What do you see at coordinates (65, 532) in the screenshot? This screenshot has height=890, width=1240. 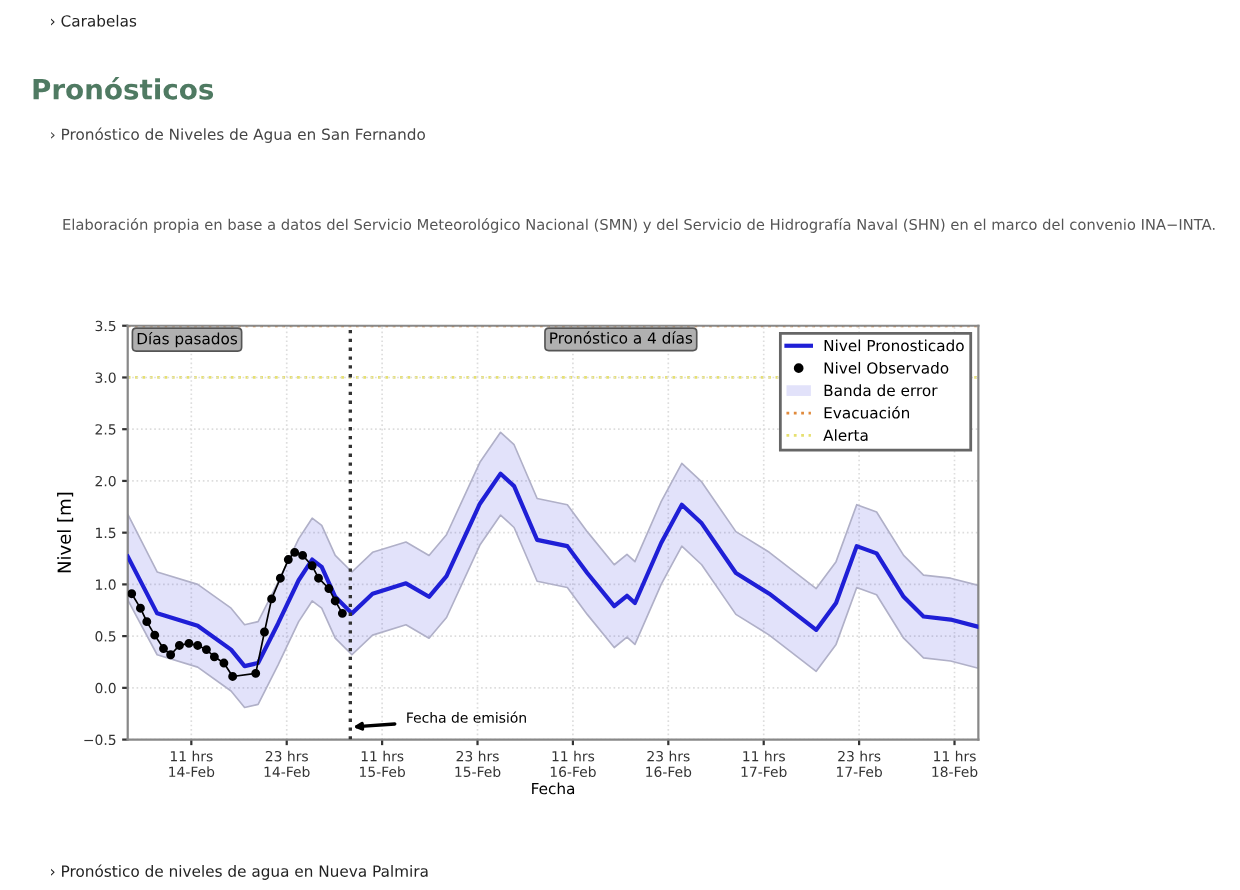 I see `y-axis-title: Nivel [m]` at bounding box center [65, 532].